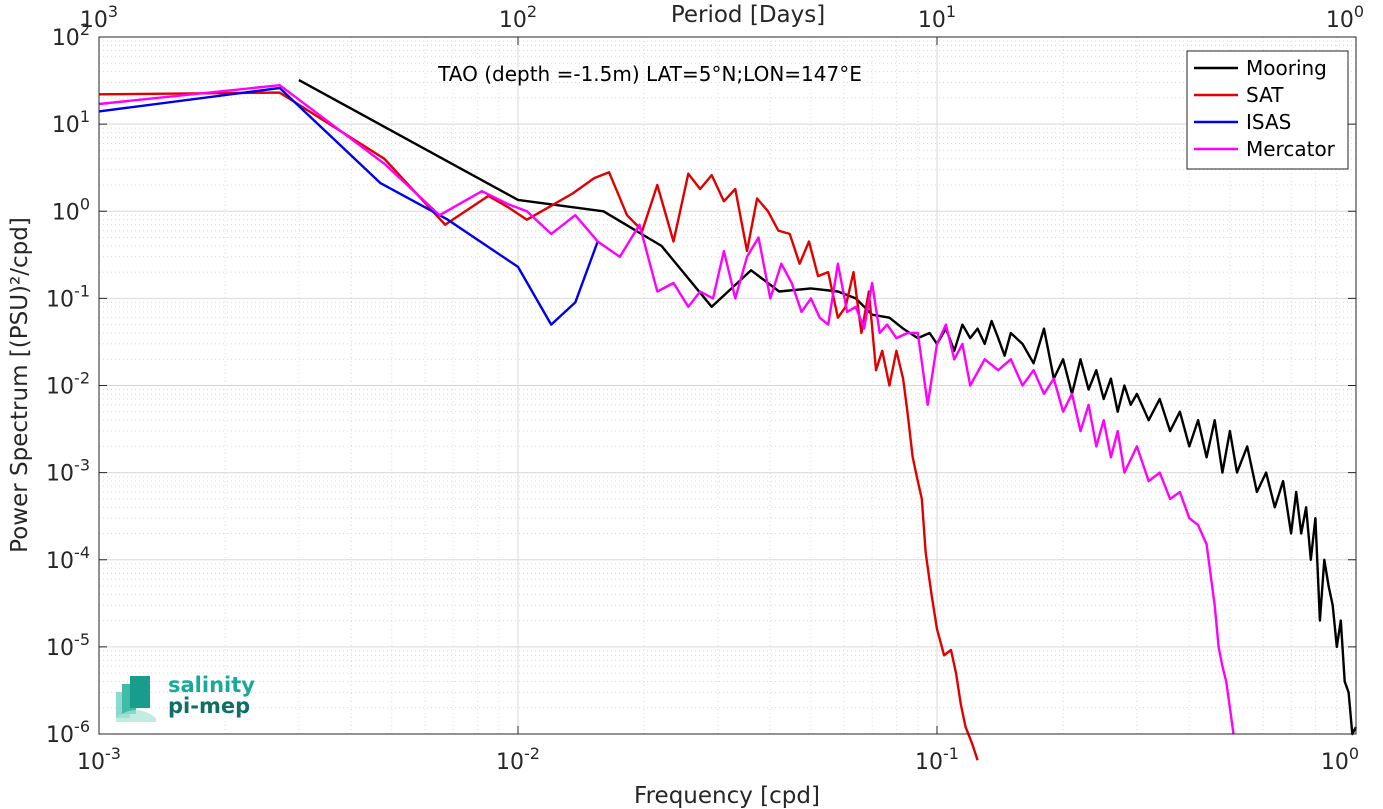  Describe the element at coordinates (1291, 149) in the screenshot. I see `legend-label-mercator: Mercator` at that location.